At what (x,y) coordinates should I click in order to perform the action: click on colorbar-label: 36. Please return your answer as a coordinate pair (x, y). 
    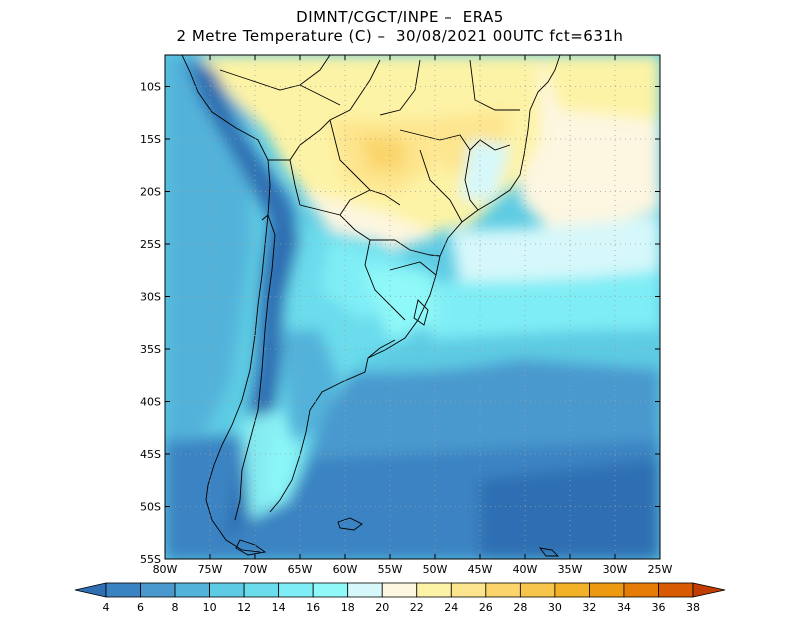
    Looking at the image, I should click on (658, 607).